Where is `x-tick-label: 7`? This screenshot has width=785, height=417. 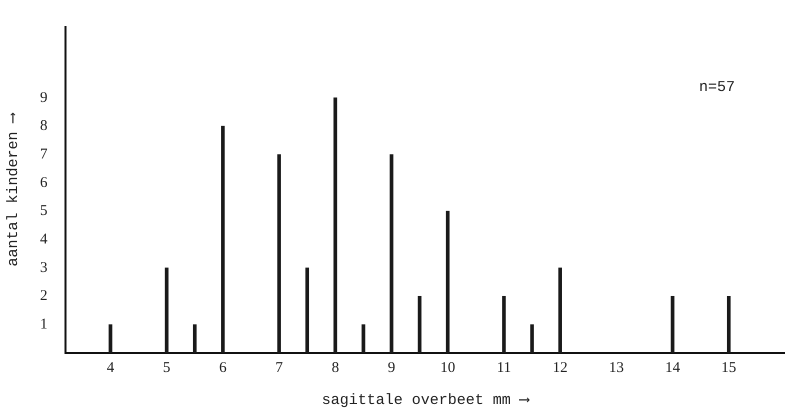 x-tick-label: 7 is located at coordinates (279, 368).